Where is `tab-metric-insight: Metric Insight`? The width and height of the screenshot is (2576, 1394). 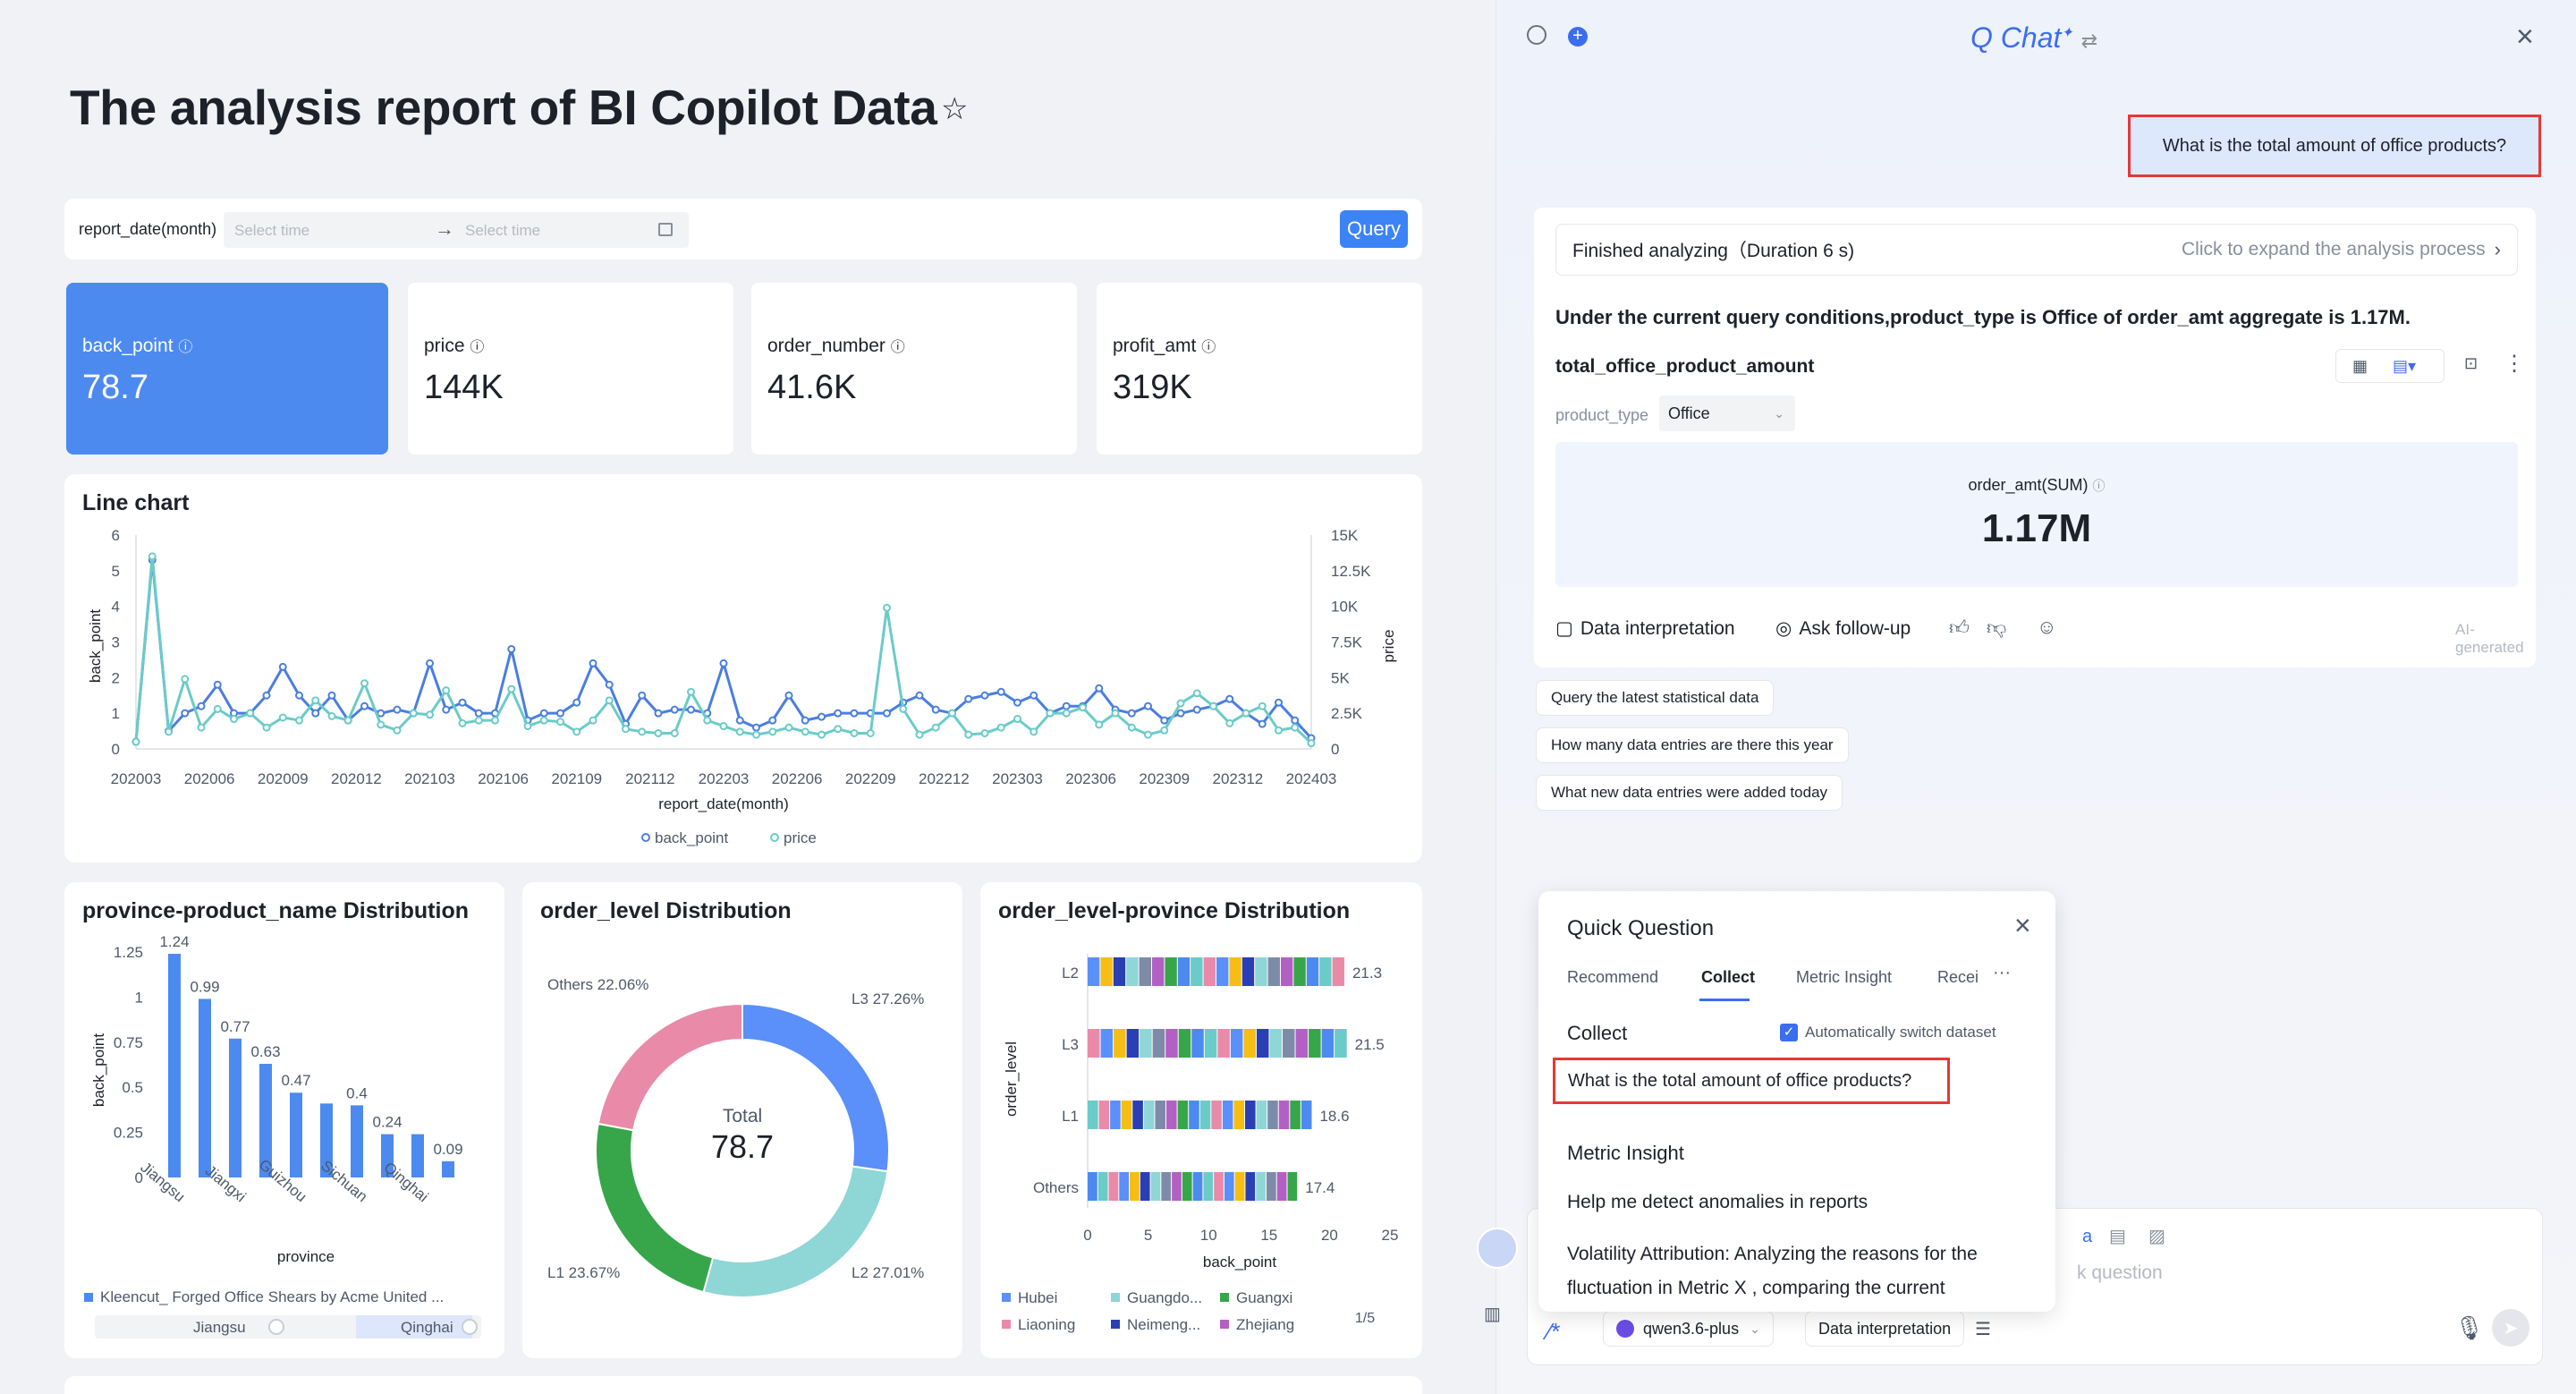
tab-metric-insight: Metric Insight is located at coordinates (1844, 977).